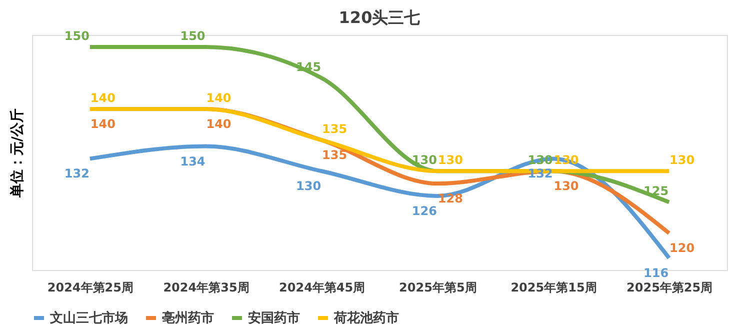  Describe the element at coordinates (450, 199) in the screenshot. I see `data-label: 128` at that location.